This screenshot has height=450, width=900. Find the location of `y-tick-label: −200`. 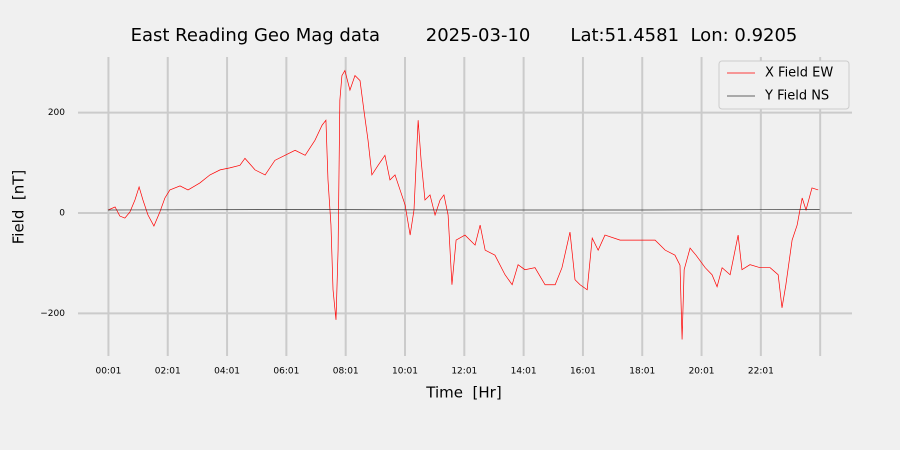

y-tick-label: −200 is located at coordinates (52, 314).